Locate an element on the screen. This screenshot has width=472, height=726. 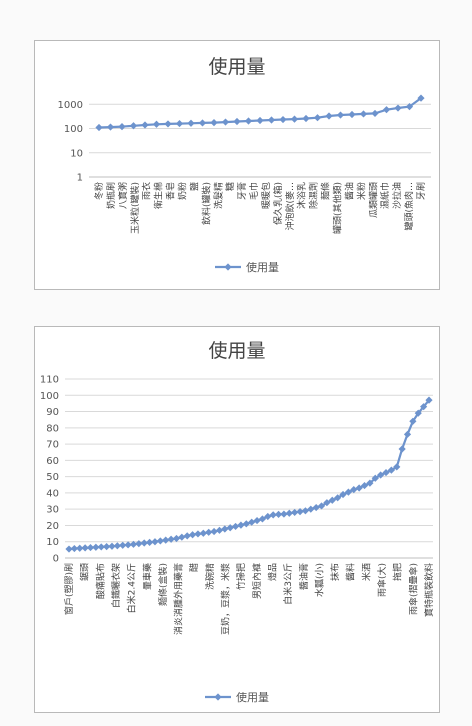
x-category-label: 消炎消腫外用藥膏 is located at coordinates (179, 599).